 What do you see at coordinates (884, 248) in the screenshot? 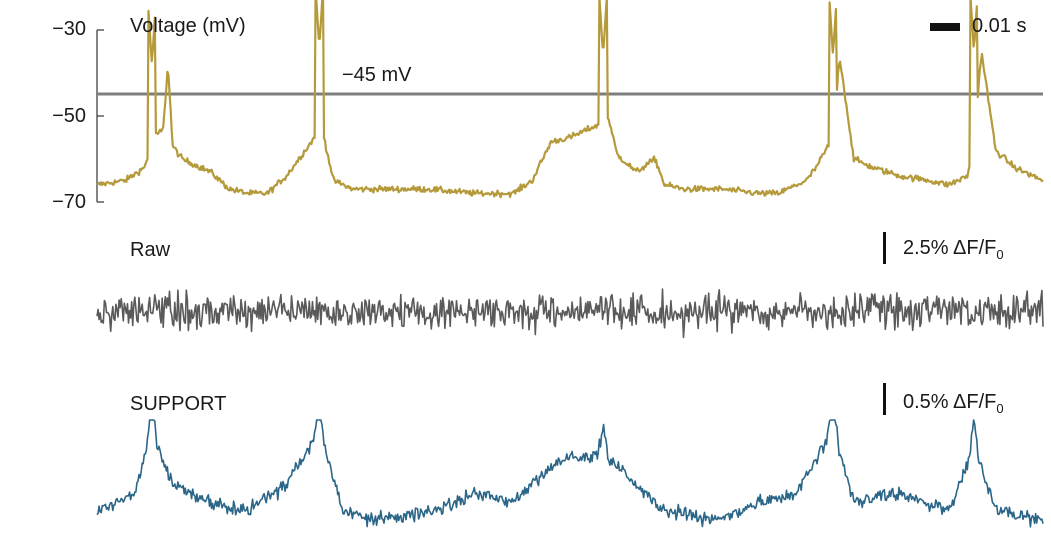
I see `raw-scale-bar` at bounding box center [884, 248].